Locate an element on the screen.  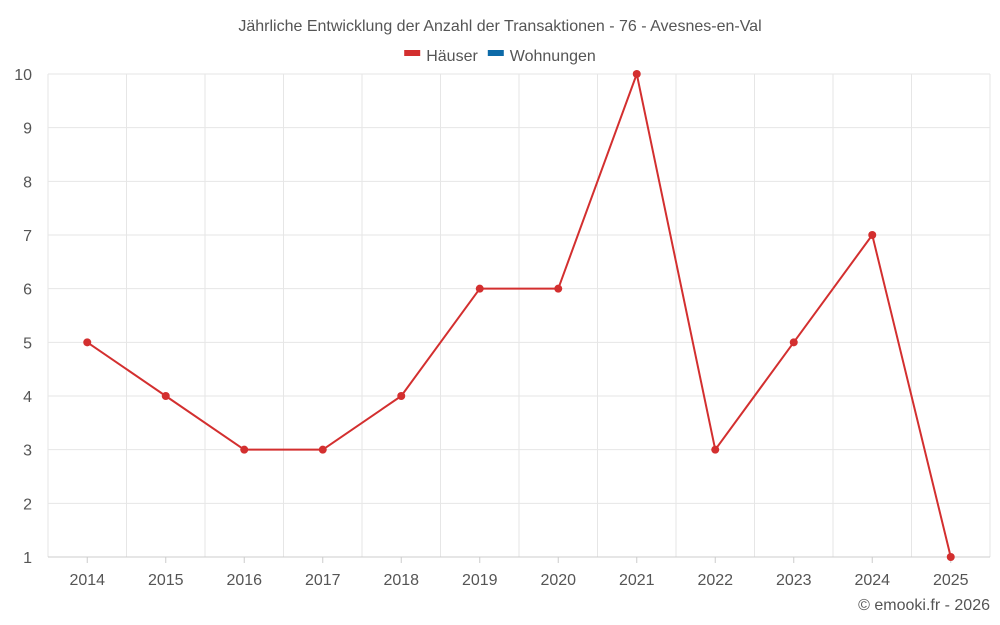
y-tick-label: 6 is located at coordinates (27, 290).